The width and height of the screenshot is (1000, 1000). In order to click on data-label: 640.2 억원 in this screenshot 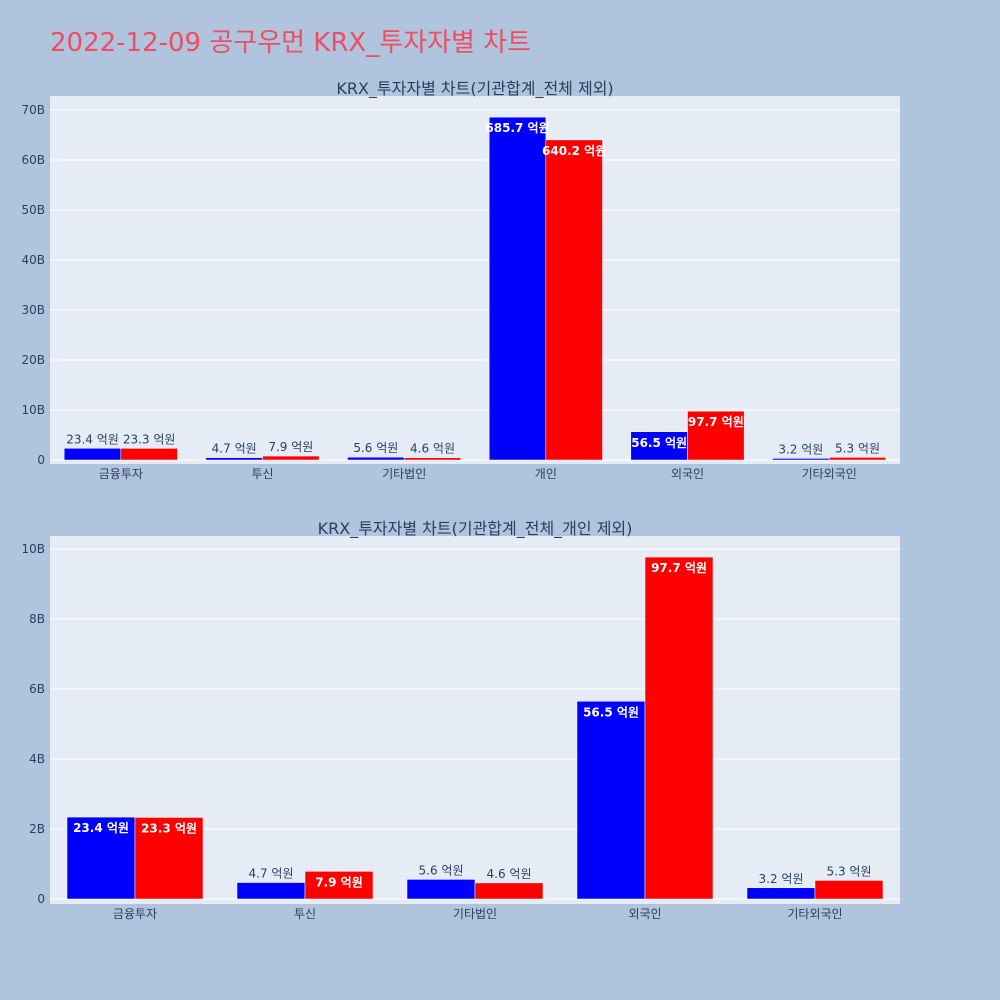, I will do `click(574, 151)`.